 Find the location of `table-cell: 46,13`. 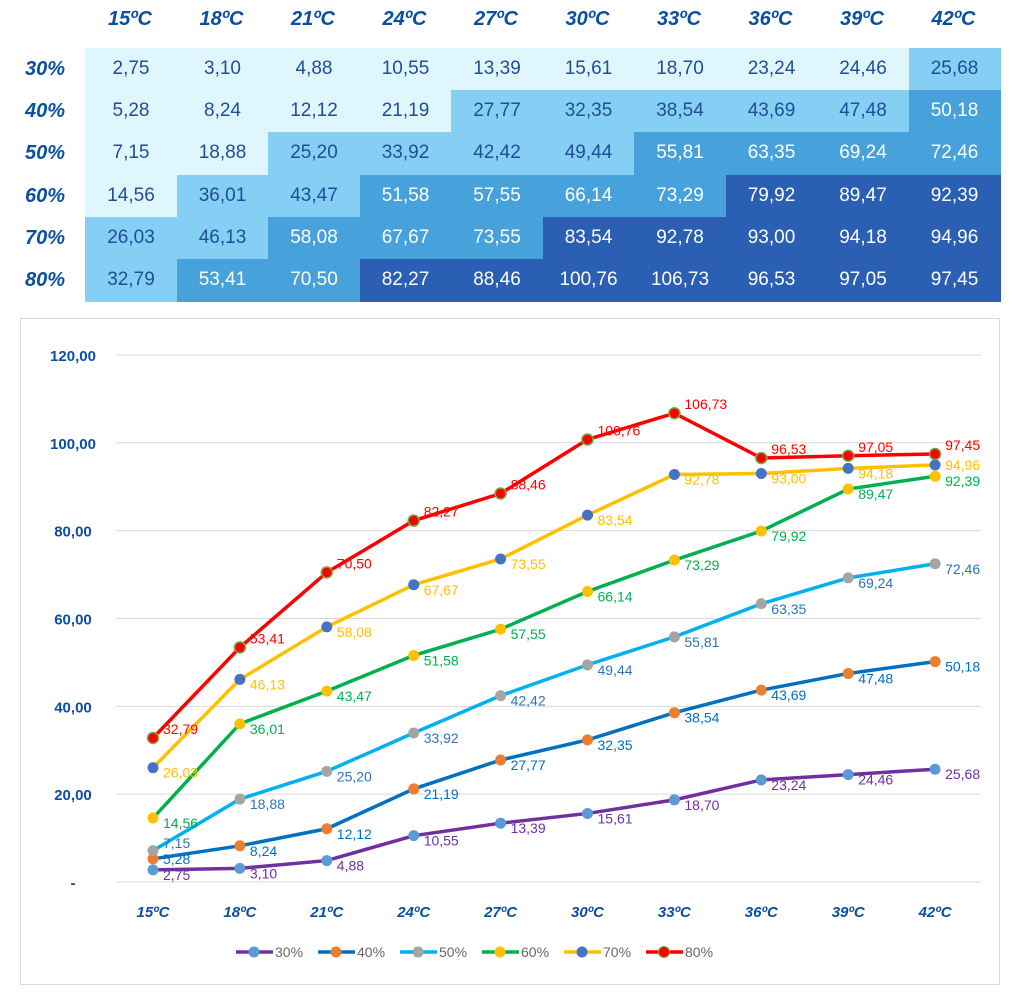

table-cell: 46,13 is located at coordinates (222, 238).